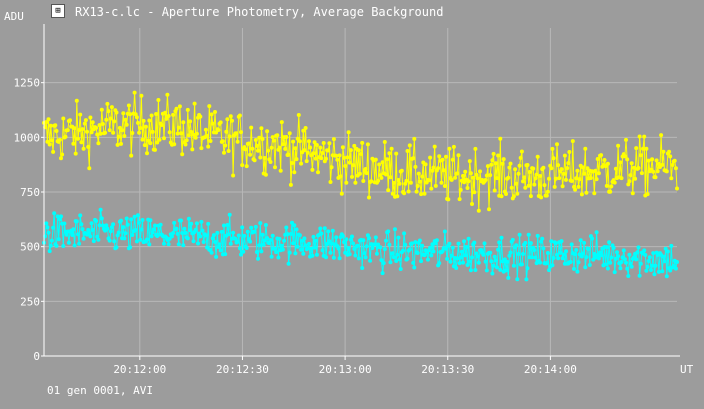 This screenshot has width=704, height=409. I want to click on tick-label-x: 20:14:00, so click(550, 369).